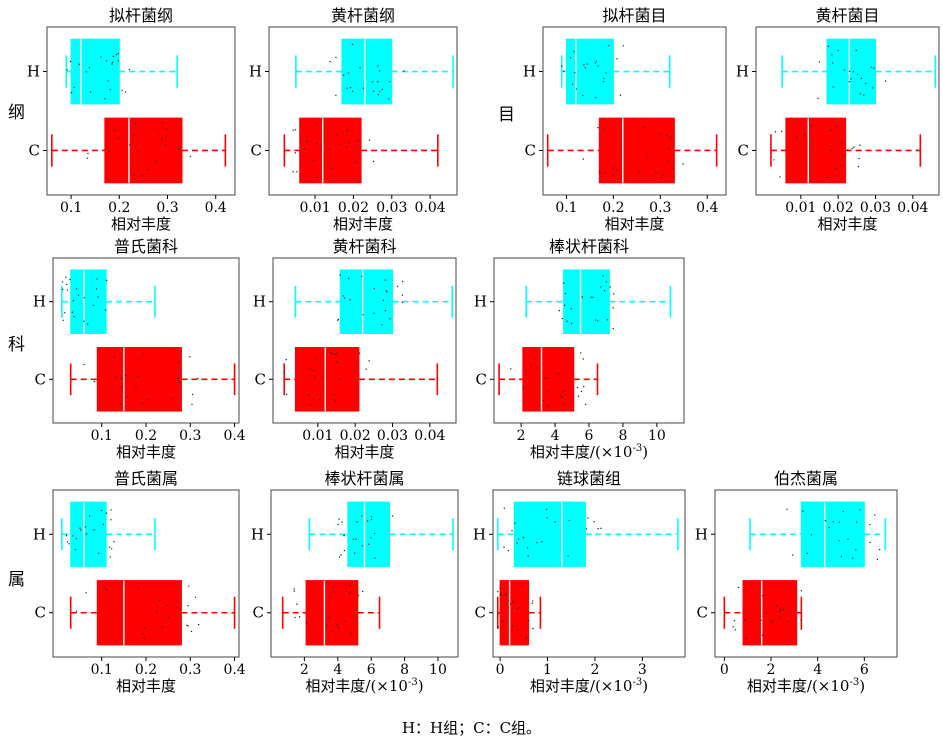 This screenshot has height=740, width=943. What do you see at coordinates (634, 15) in the screenshot?
I see `panel-title: 拟杆菌目` at bounding box center [634, 15].